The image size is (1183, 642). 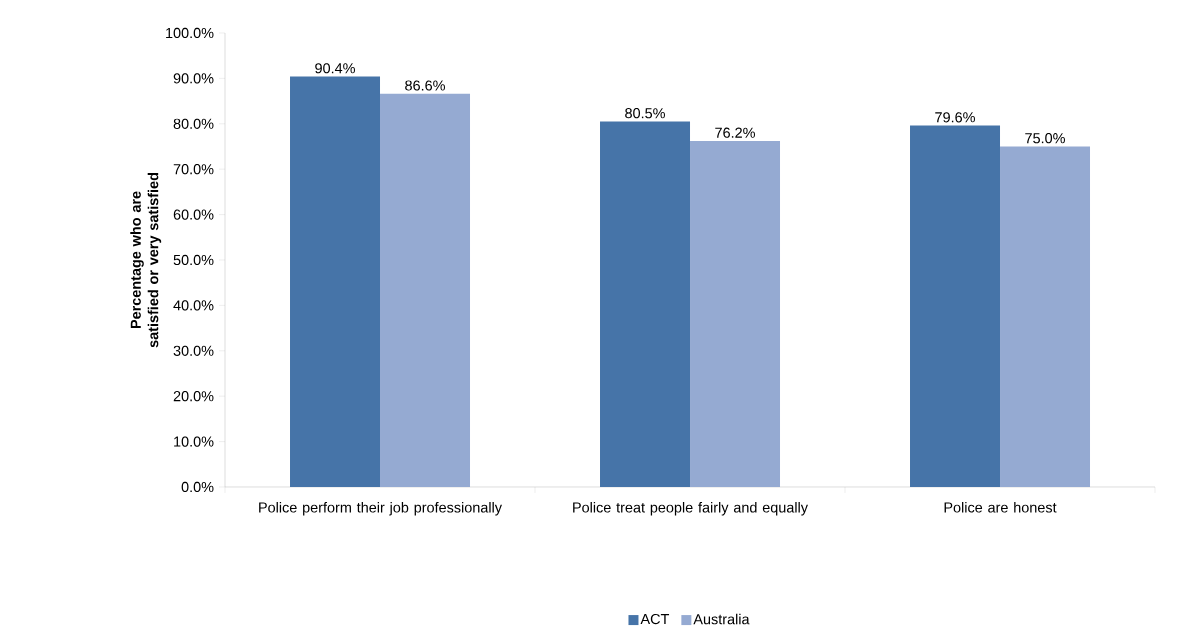 What do you see at coordinates (194, 441) in the screenshot?
I see `y-tick-label: 10.0%` at bounding box center [194, 441].